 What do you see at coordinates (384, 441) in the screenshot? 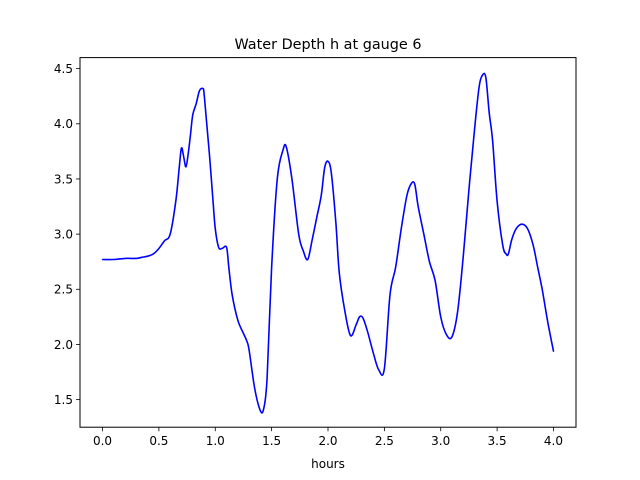
I see `x-tick-label: 2.5` at bounding box center [384, 441].